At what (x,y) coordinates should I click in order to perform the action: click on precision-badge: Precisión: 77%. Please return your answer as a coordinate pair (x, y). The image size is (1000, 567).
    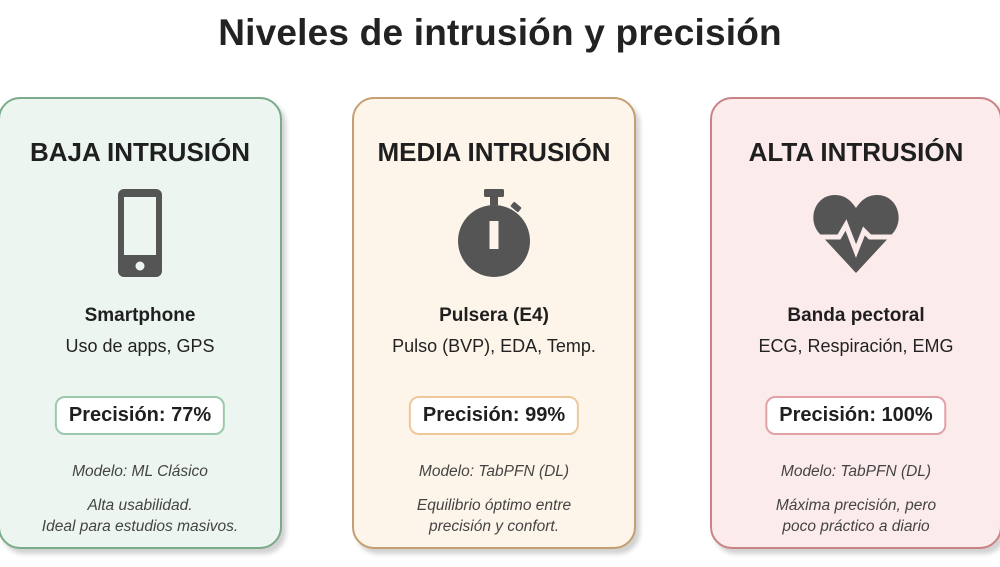
    Looking at the image, I should click on (140, 415).